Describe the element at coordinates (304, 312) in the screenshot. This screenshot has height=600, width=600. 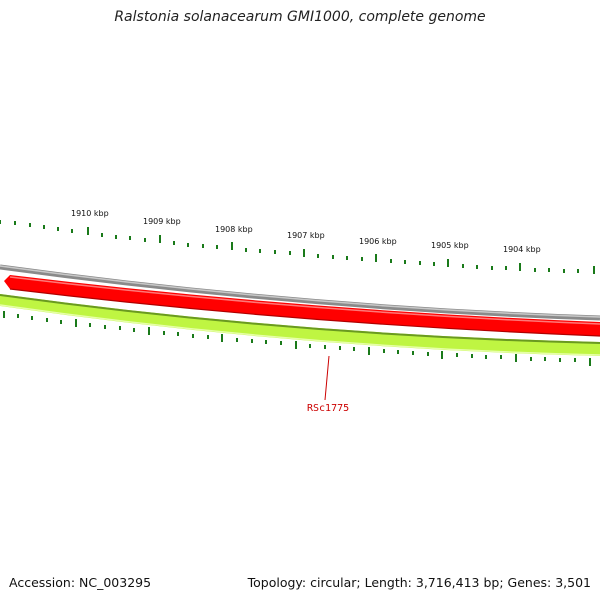
I see `forward-gene-edge` at that location.